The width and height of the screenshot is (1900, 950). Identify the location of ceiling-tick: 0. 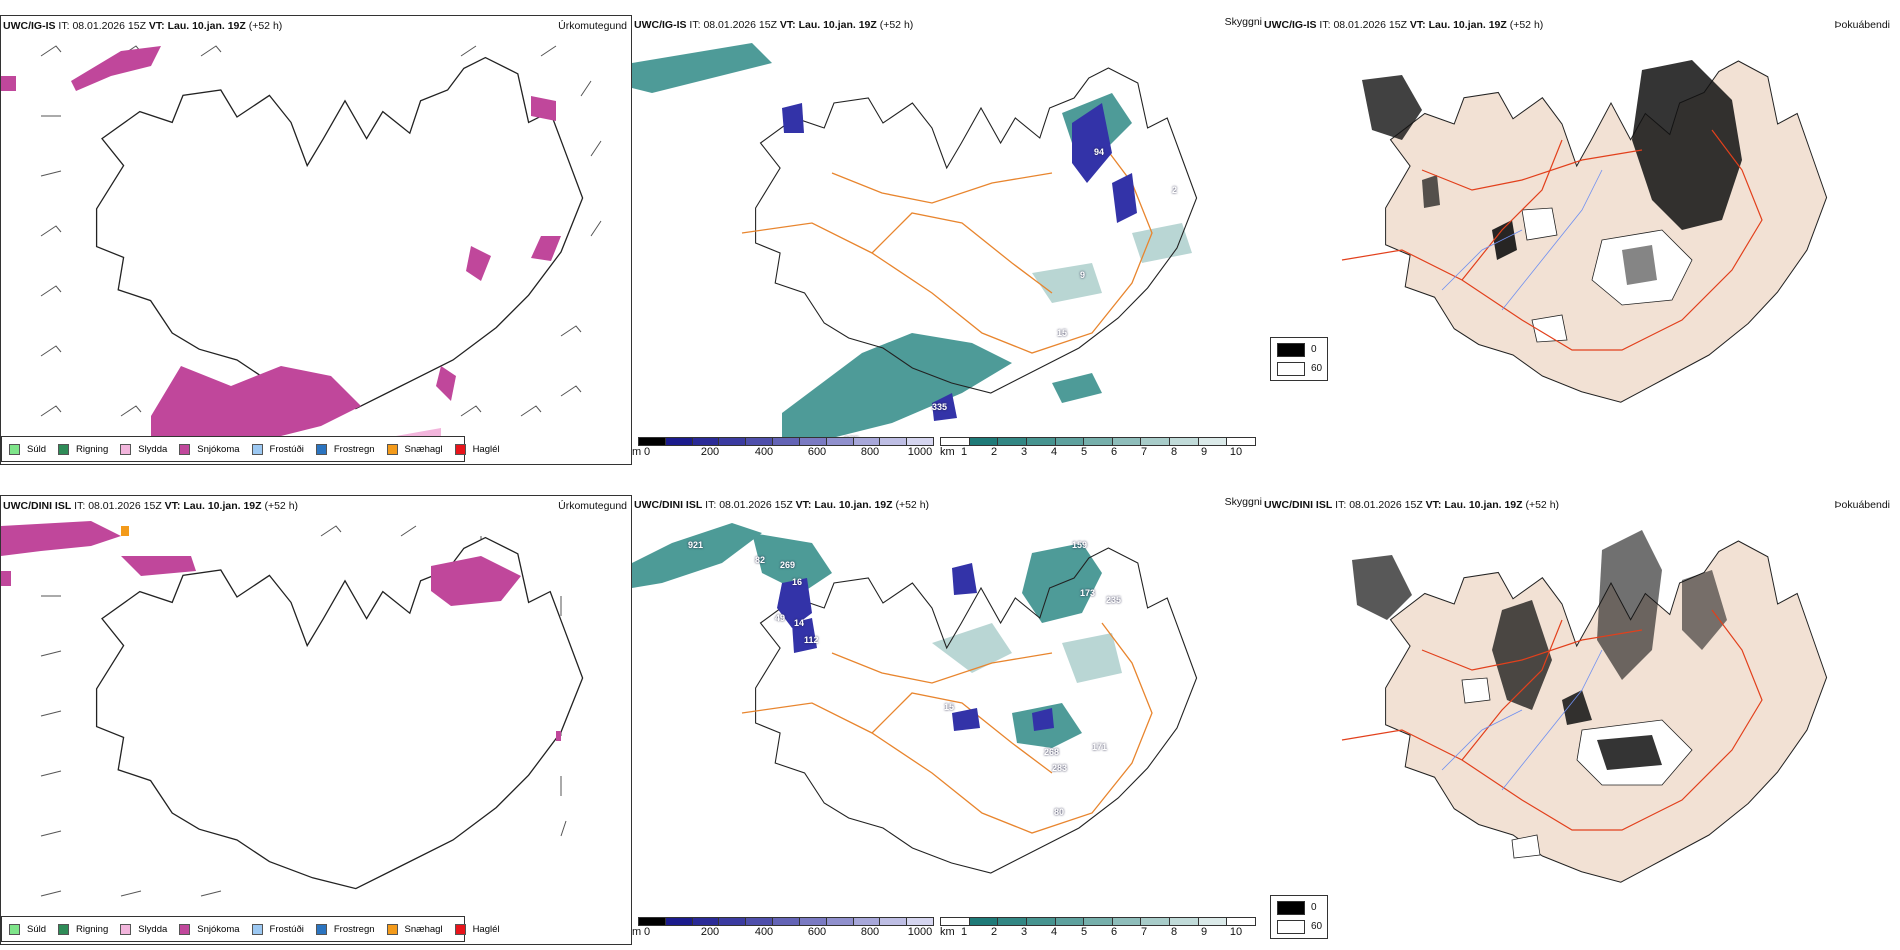
(647, 452).